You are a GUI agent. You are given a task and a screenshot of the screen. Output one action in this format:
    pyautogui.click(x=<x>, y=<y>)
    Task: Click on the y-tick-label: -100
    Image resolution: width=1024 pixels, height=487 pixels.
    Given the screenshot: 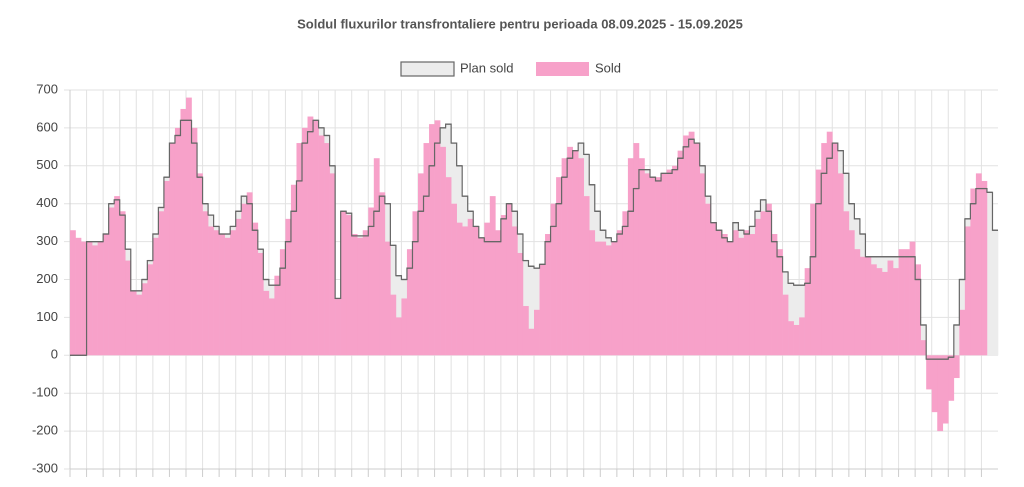 What is the action you would take?
    pyautogui.click(x=45, y=392)
    